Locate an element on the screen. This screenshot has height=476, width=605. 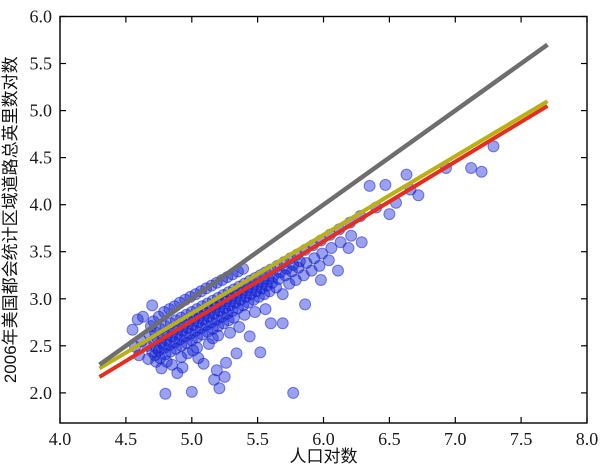
x-tick-label: 4.0 is located at coordinates (60, 439).